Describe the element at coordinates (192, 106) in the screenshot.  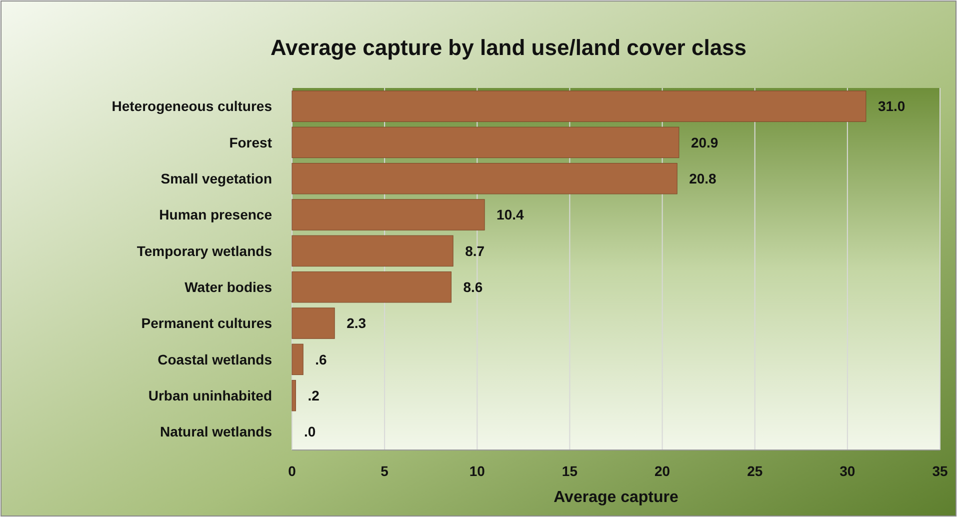
I see `y-tick-label: Heterogeneous cultures` at that location.